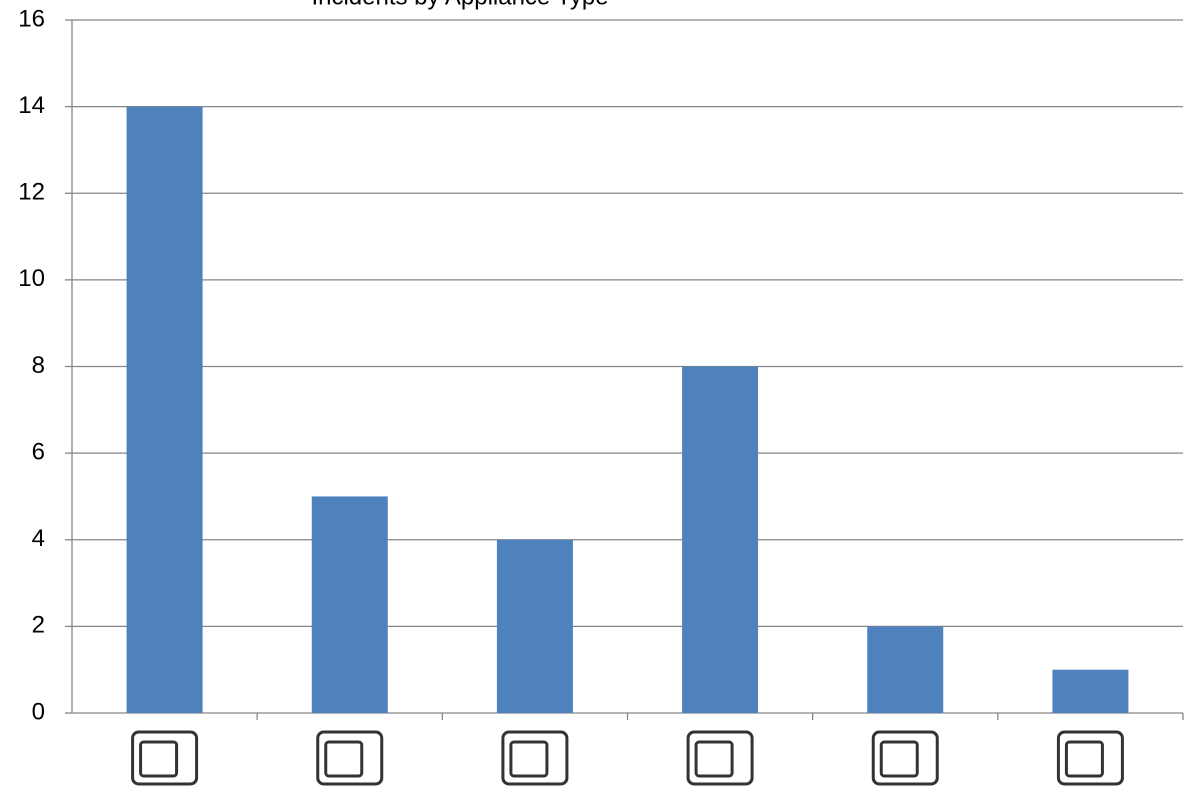 This screenshot has height=807, width=1185. Describe the element at coordinates (38, 451) in the screenshot. I see `y-tick-label: 6` at that location.